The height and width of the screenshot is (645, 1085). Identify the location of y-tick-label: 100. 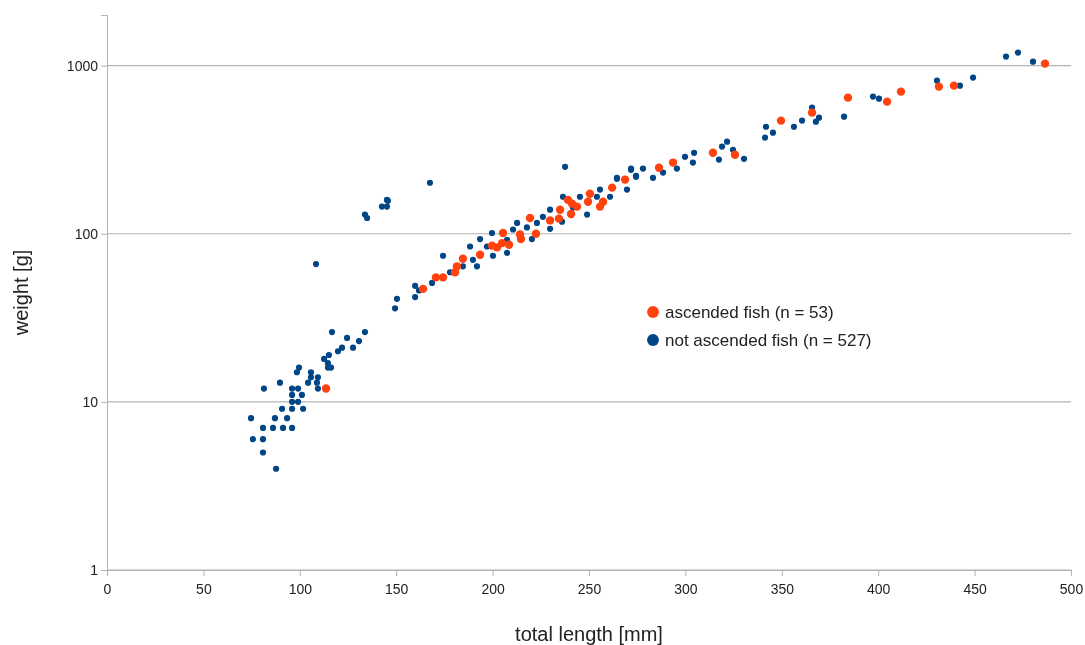
(86, 233).